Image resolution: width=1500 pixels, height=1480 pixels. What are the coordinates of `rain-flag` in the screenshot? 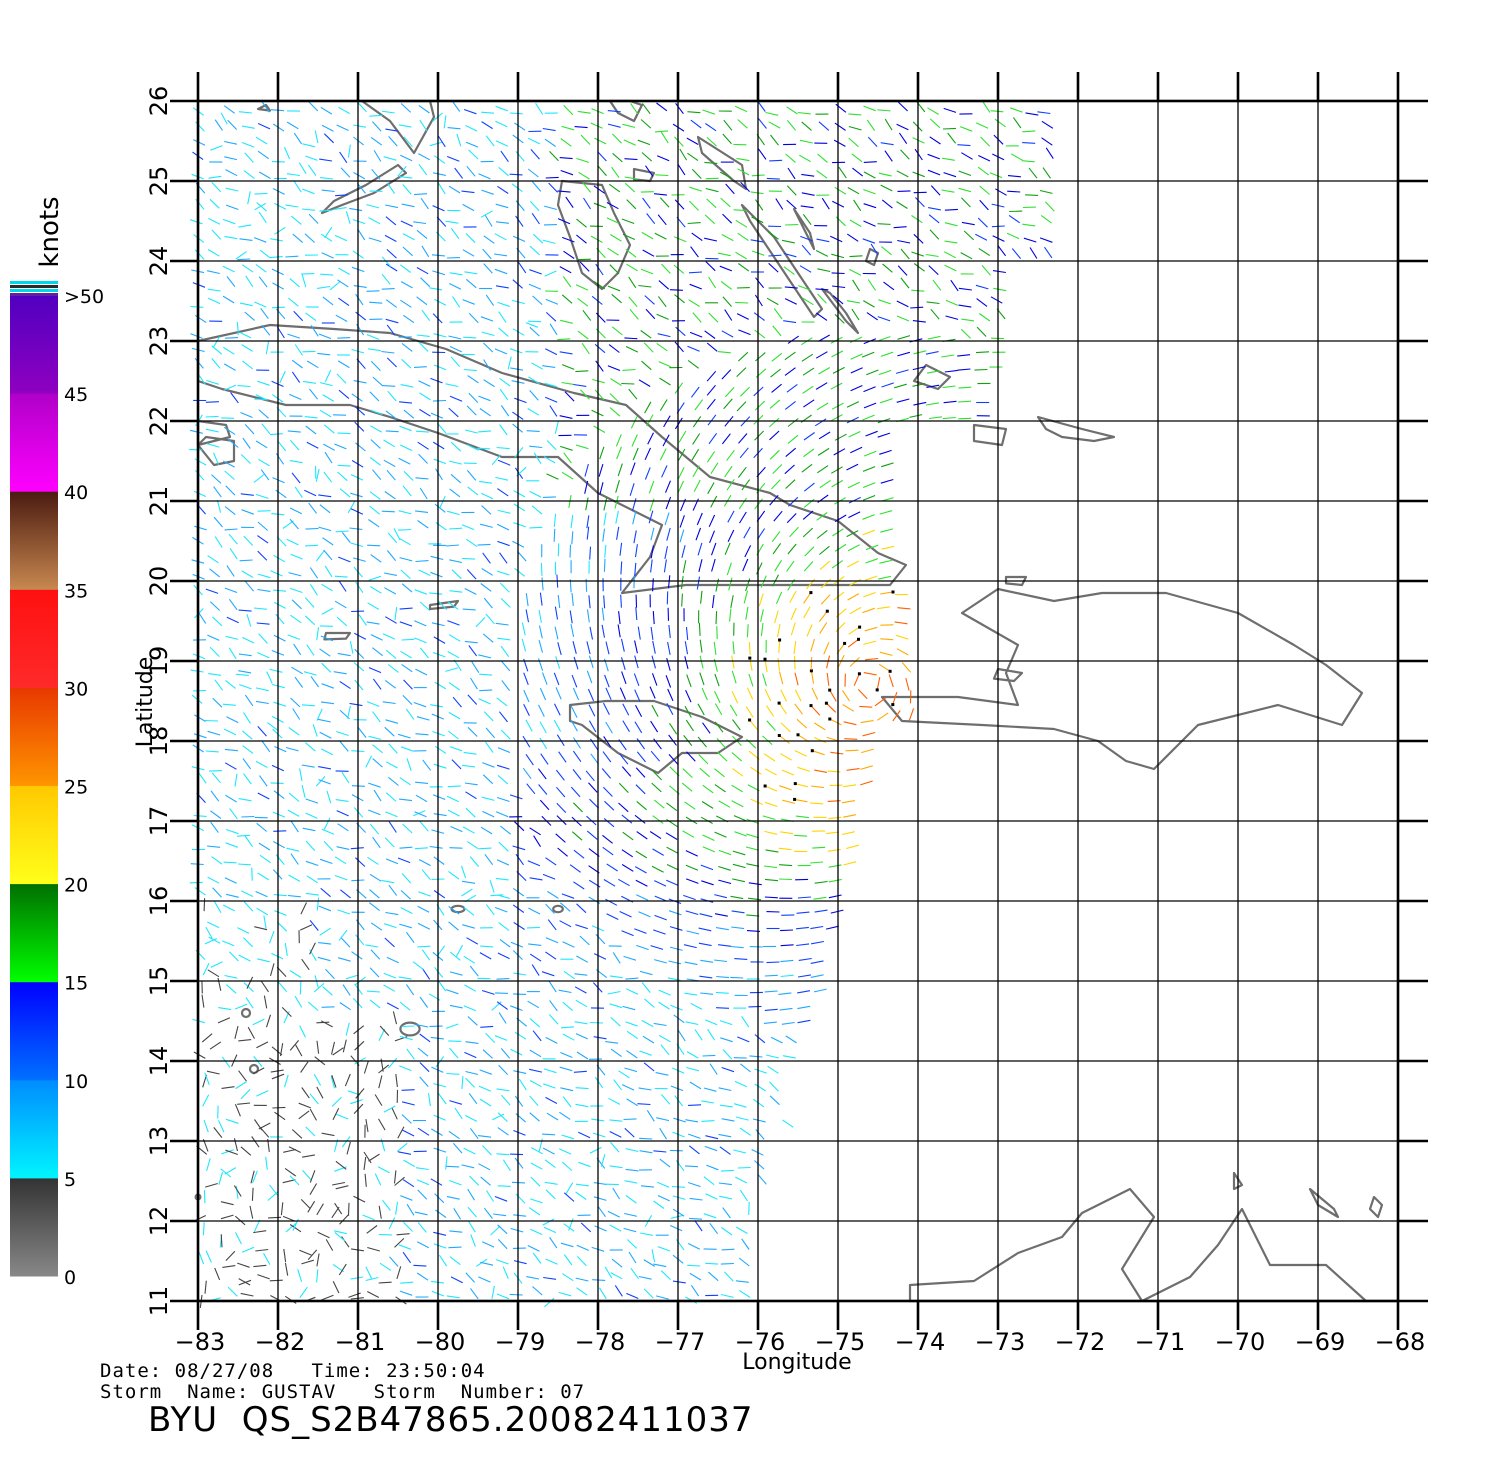 It's located at (811, 706).